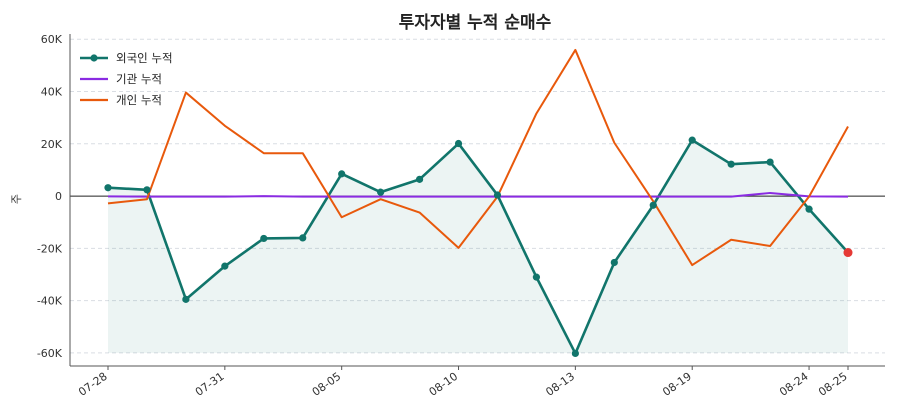 The width and height of the screenshot is (900, 420). I want to click on x-tick-label: 07-28, so click(93, 384).